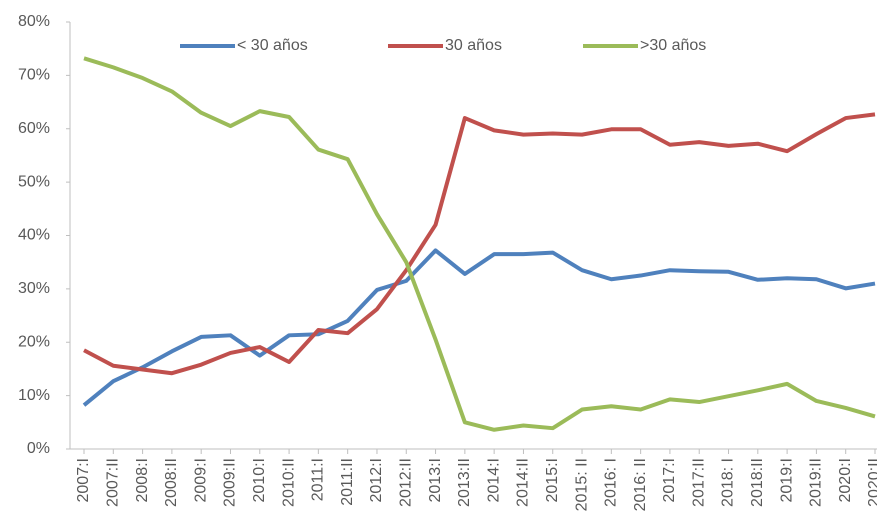 Image resolution: width=877 pixels, height=525 pixels. I want to click on x-tick-label: 2009:II, so click(230, 482).